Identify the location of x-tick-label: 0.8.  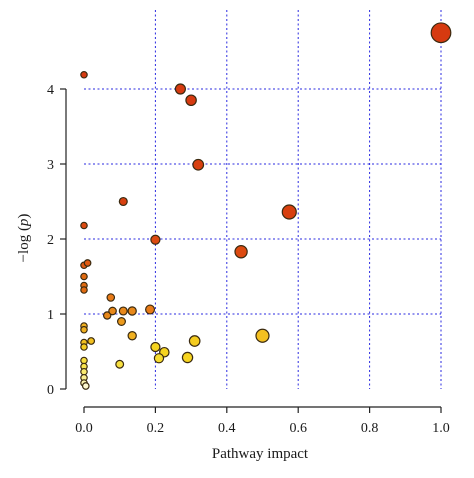
(370, 428).